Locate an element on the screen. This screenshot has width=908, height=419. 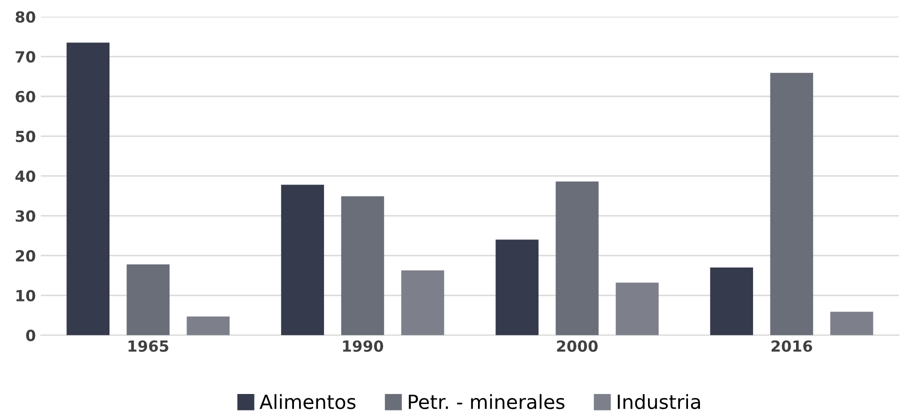
x-tick-label: 2016 is located at coordinates (792, 346).